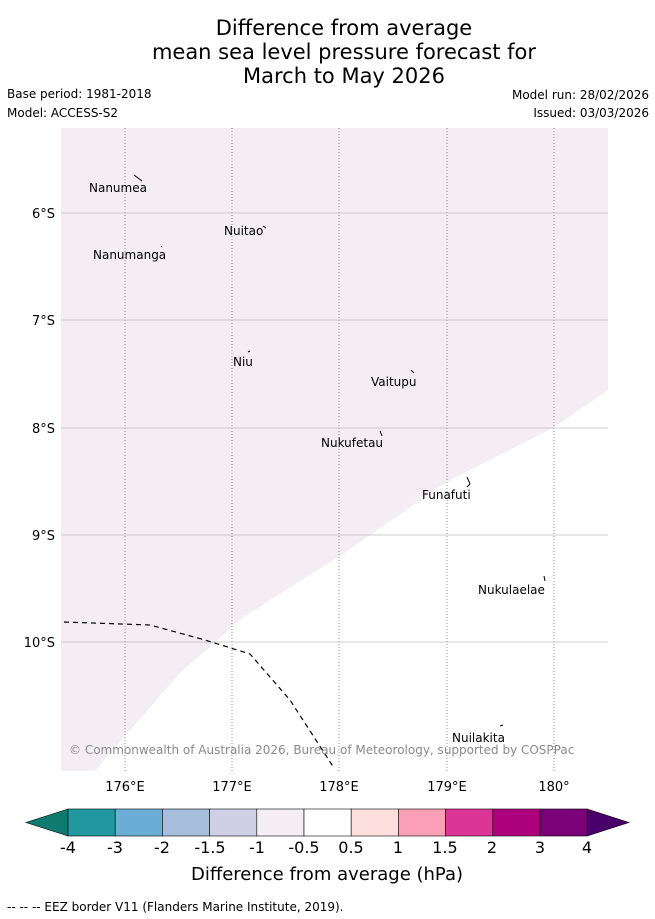 Image resolution: width=655 pixels, height=919 pixels. What do you see at coordinates (125, 787) in the screenshot?
I see `lon-label-176e: 176°E` at bounding box center [125, 787].